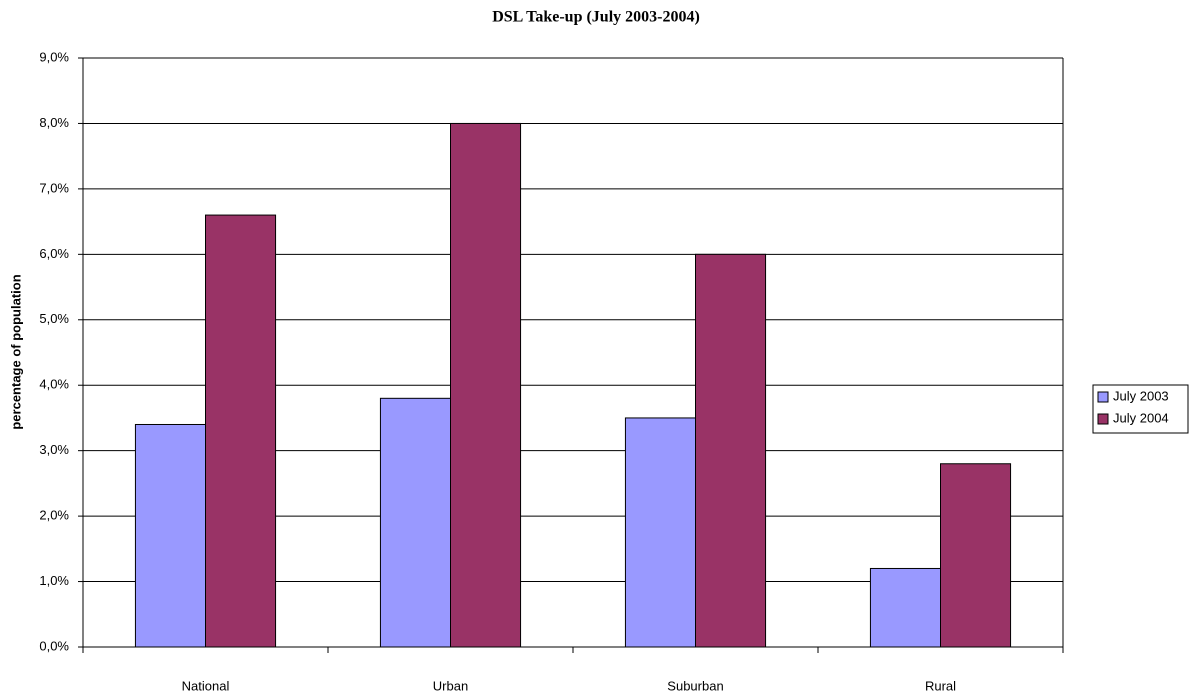 Image resolution: width=1192 pixels, height=697 pixels. What do you see at coordinates (54, 449) in the screenshot?
I see `y-tick-label: 3,0%` at bounding box center [54, 449].